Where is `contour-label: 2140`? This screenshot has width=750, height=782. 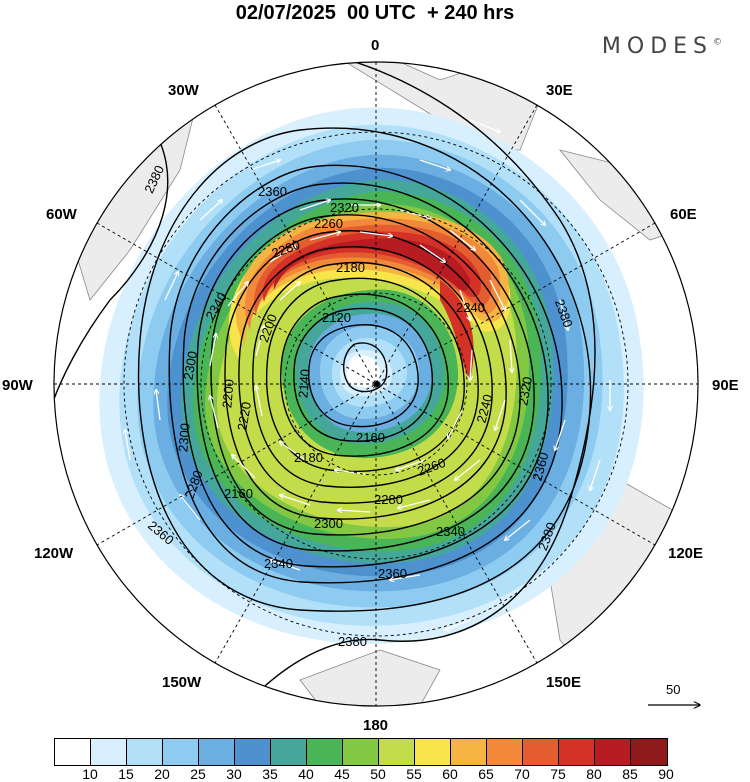 contour-label: 2140 is located at coordinates (303, 383).